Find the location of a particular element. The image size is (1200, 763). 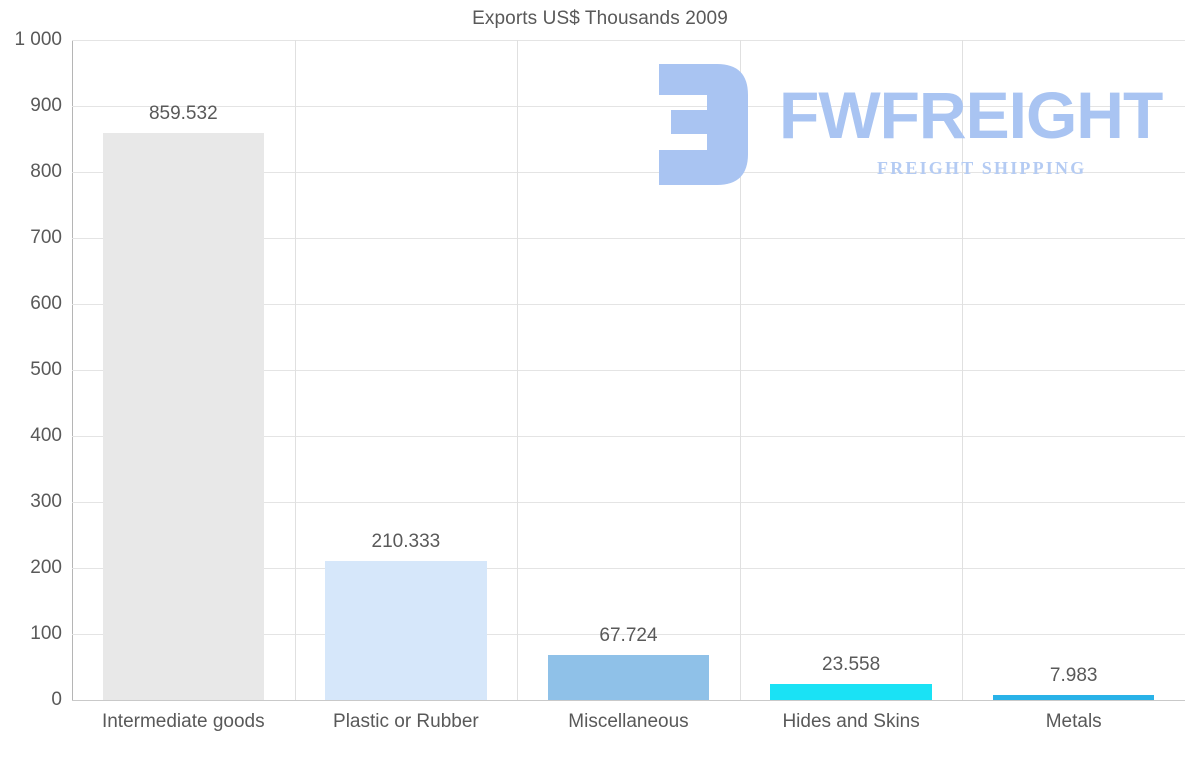

bar-value-label: 23.558 is located at coordinates (851, 665).